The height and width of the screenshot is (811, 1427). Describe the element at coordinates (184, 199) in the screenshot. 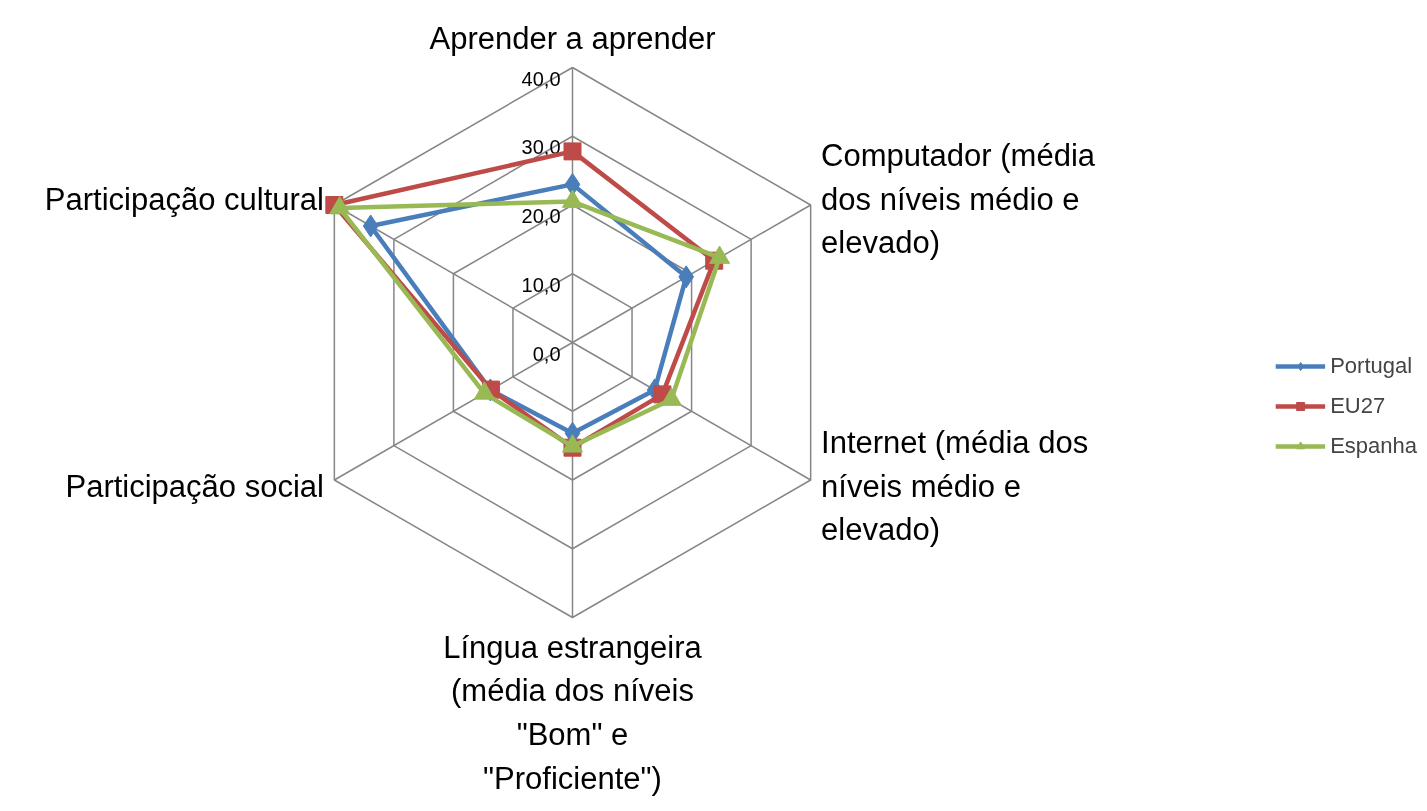

I see `spoke-label: Participação cultural` at that location.